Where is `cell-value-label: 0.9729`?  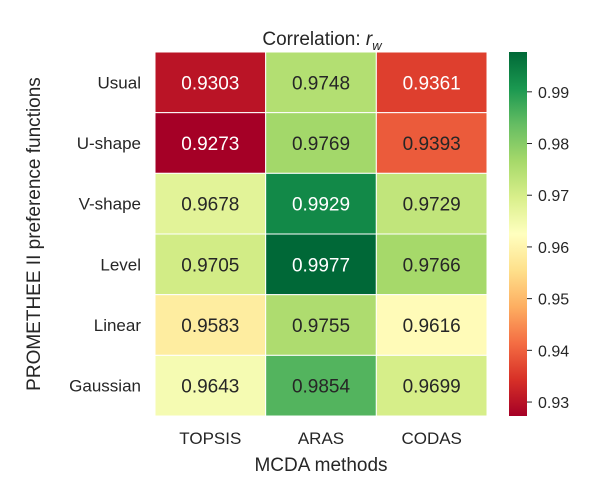
cell-value-label: 0.9729 is located at coordinates (432, 205).